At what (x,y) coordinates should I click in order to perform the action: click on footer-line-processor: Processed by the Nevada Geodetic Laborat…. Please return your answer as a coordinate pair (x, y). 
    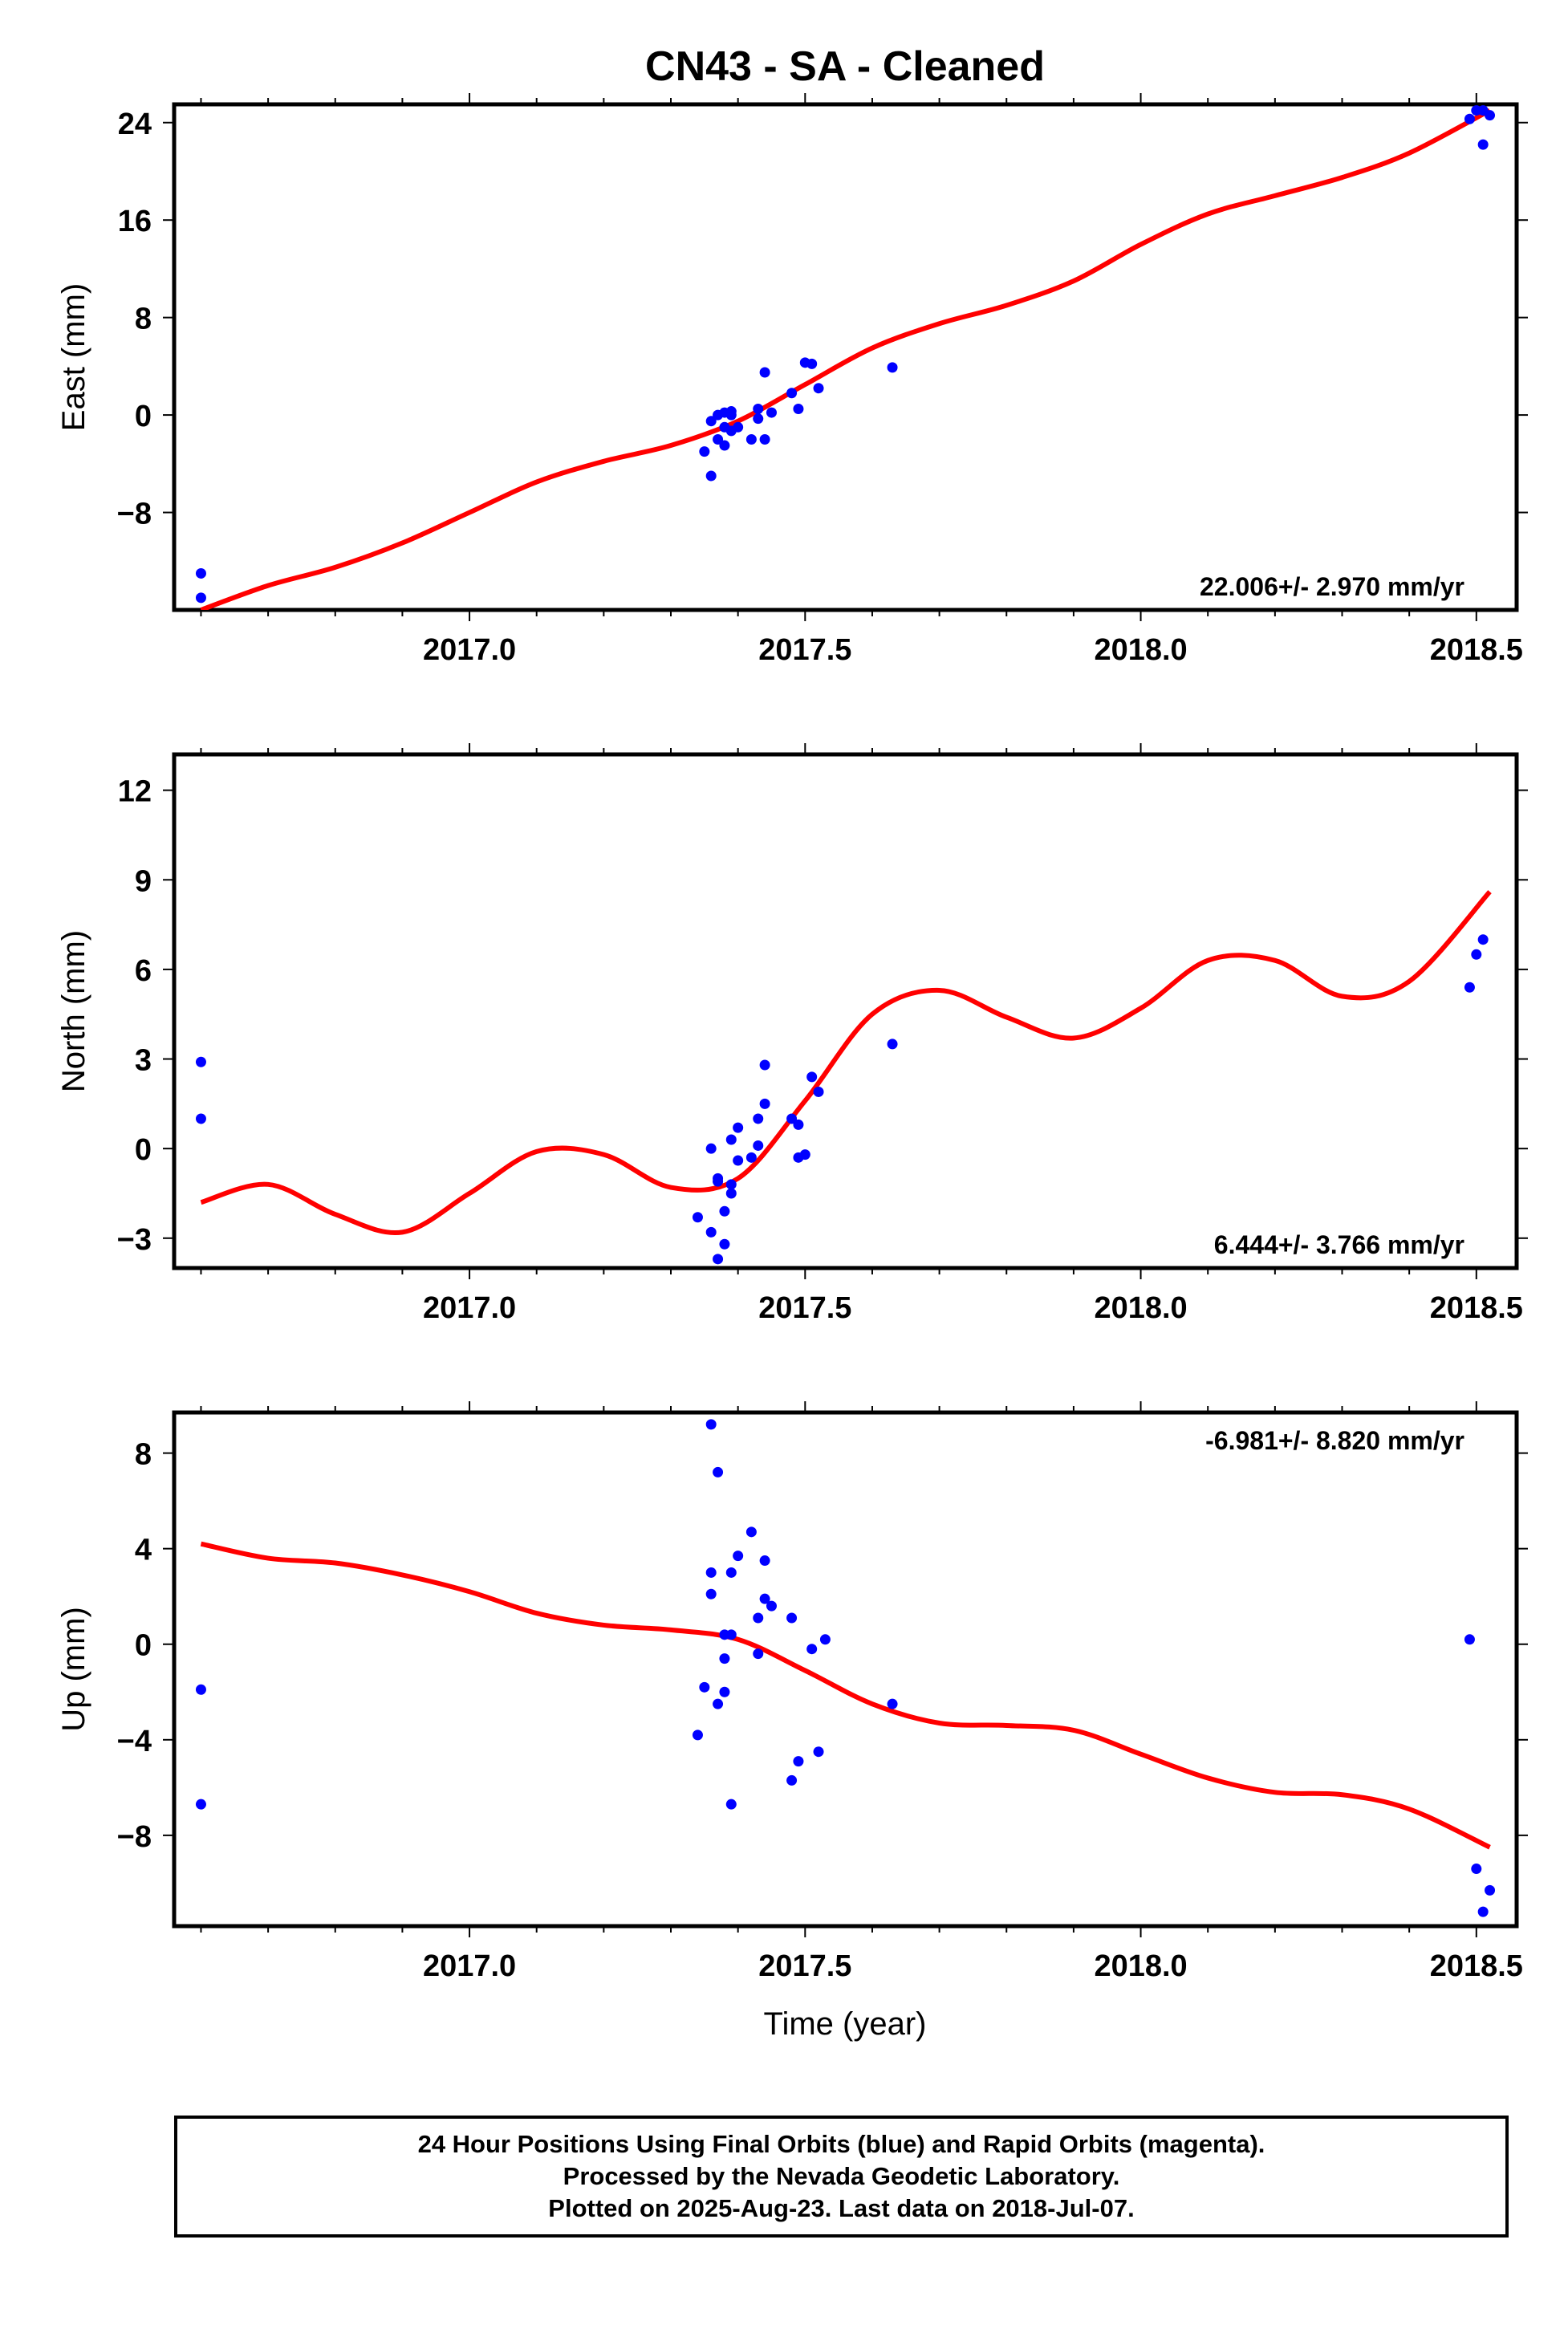
    Looking at the image, I should click on (841, 2176).